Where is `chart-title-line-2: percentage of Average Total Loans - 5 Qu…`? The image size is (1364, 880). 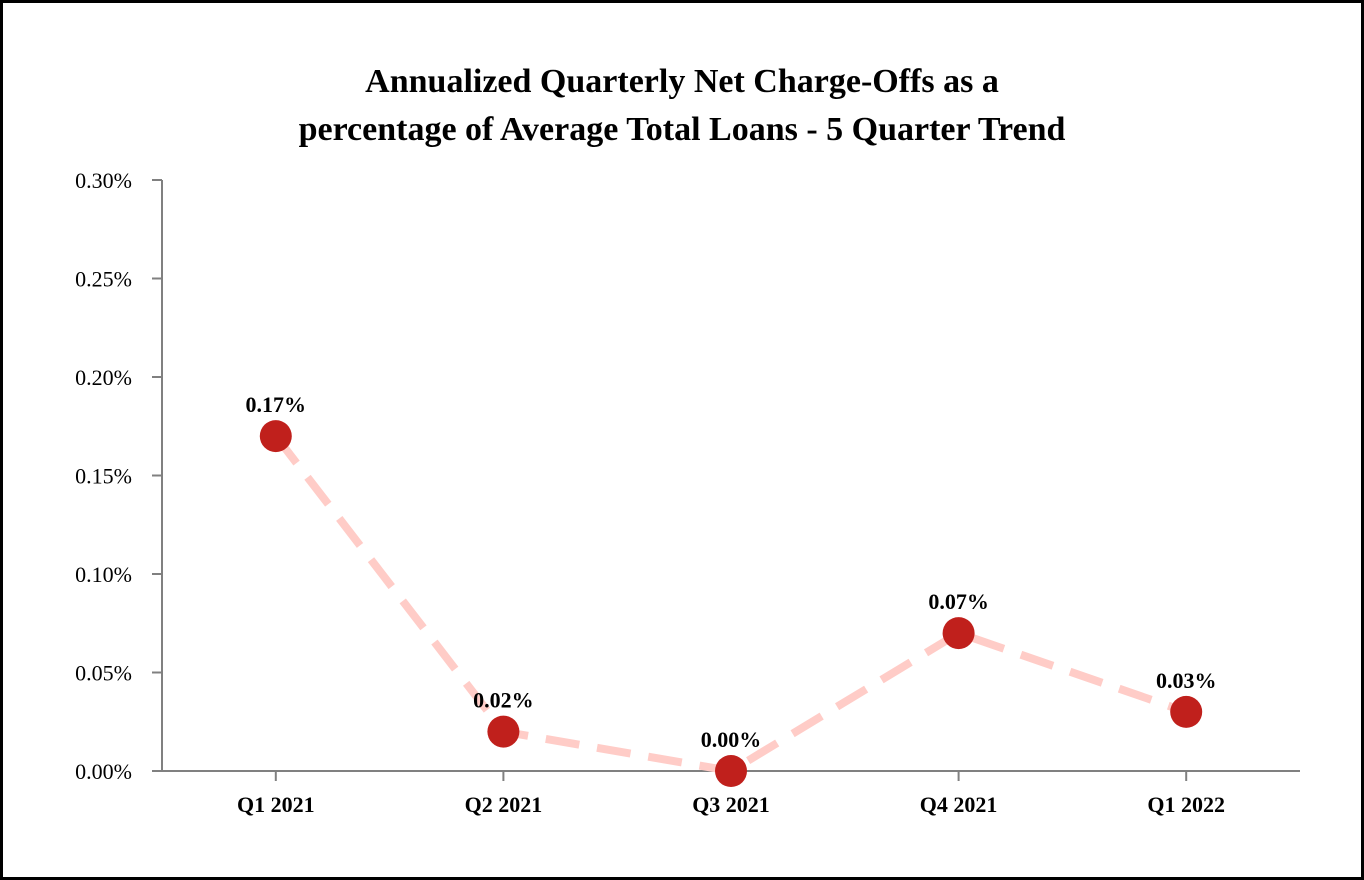 chart-title-line-2: percentage of Average Total Loans - 5 Qu… is located at coordinates (682, 129).